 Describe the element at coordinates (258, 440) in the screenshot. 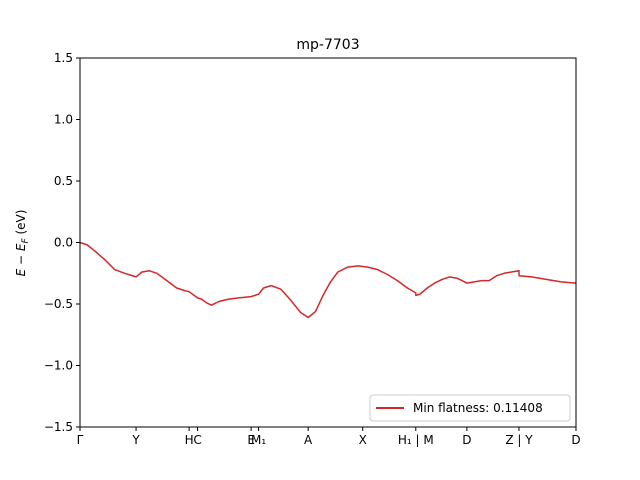

I see `x-tick-label: M₁` at that location.